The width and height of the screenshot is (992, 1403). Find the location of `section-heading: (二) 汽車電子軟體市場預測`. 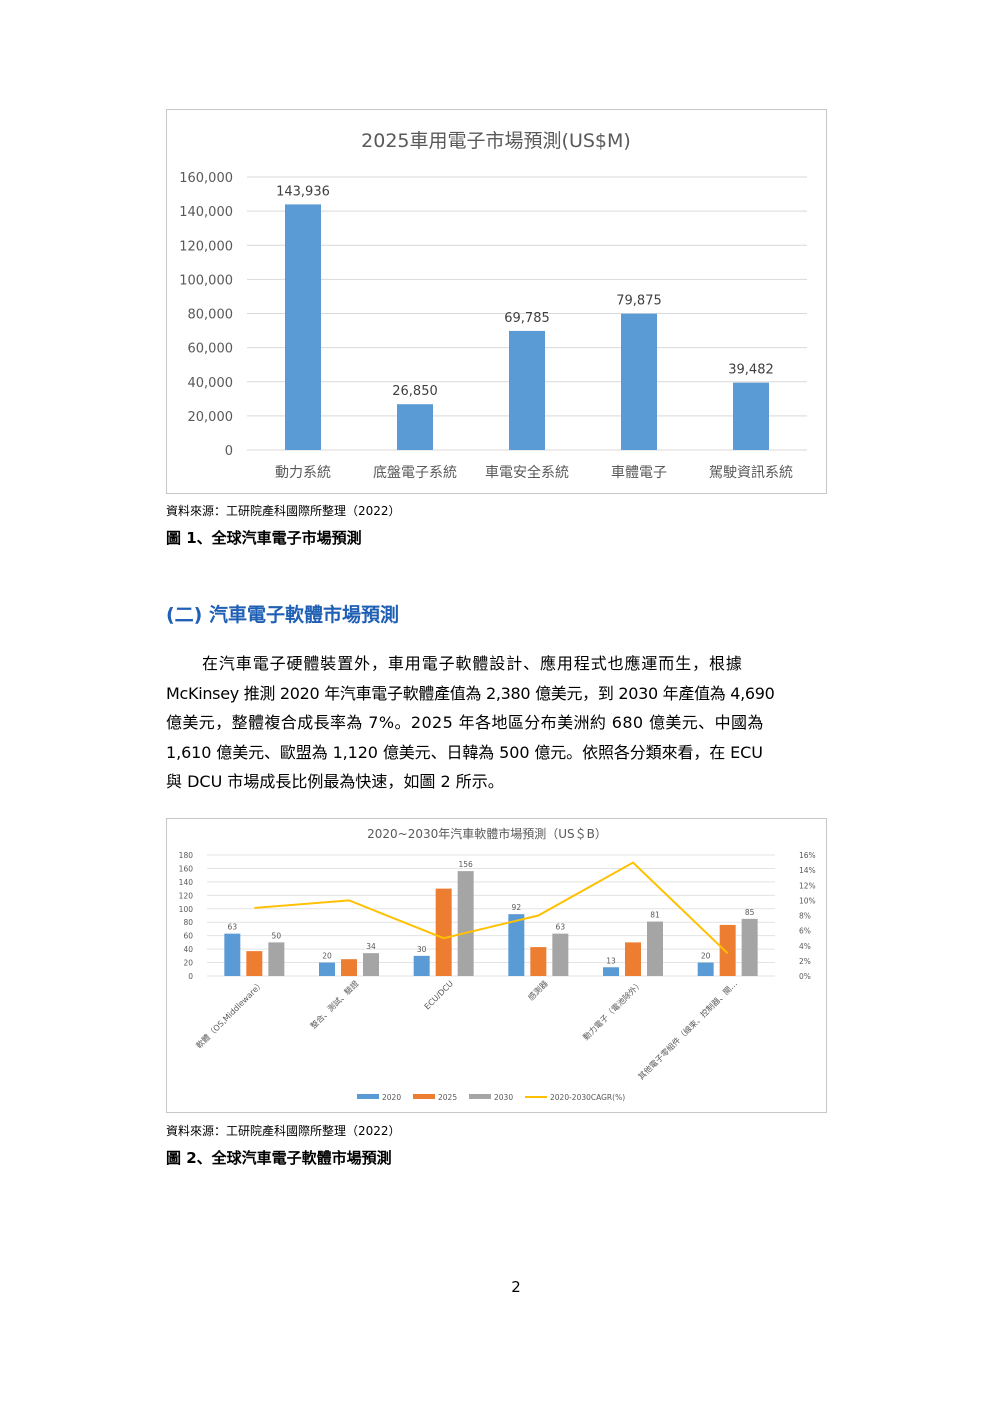

section-heading: (二) 汽車電子軟體市場預測 is located at coordinates (282, 615).